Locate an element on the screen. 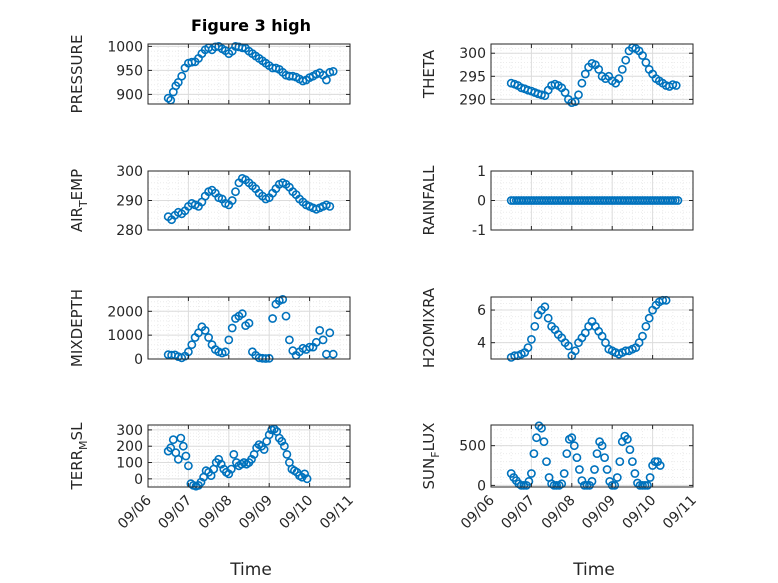 Image resolution: width=778 pixels, height=583 pixels. terr-msl-axes-box is located at coordinates (249, 456).